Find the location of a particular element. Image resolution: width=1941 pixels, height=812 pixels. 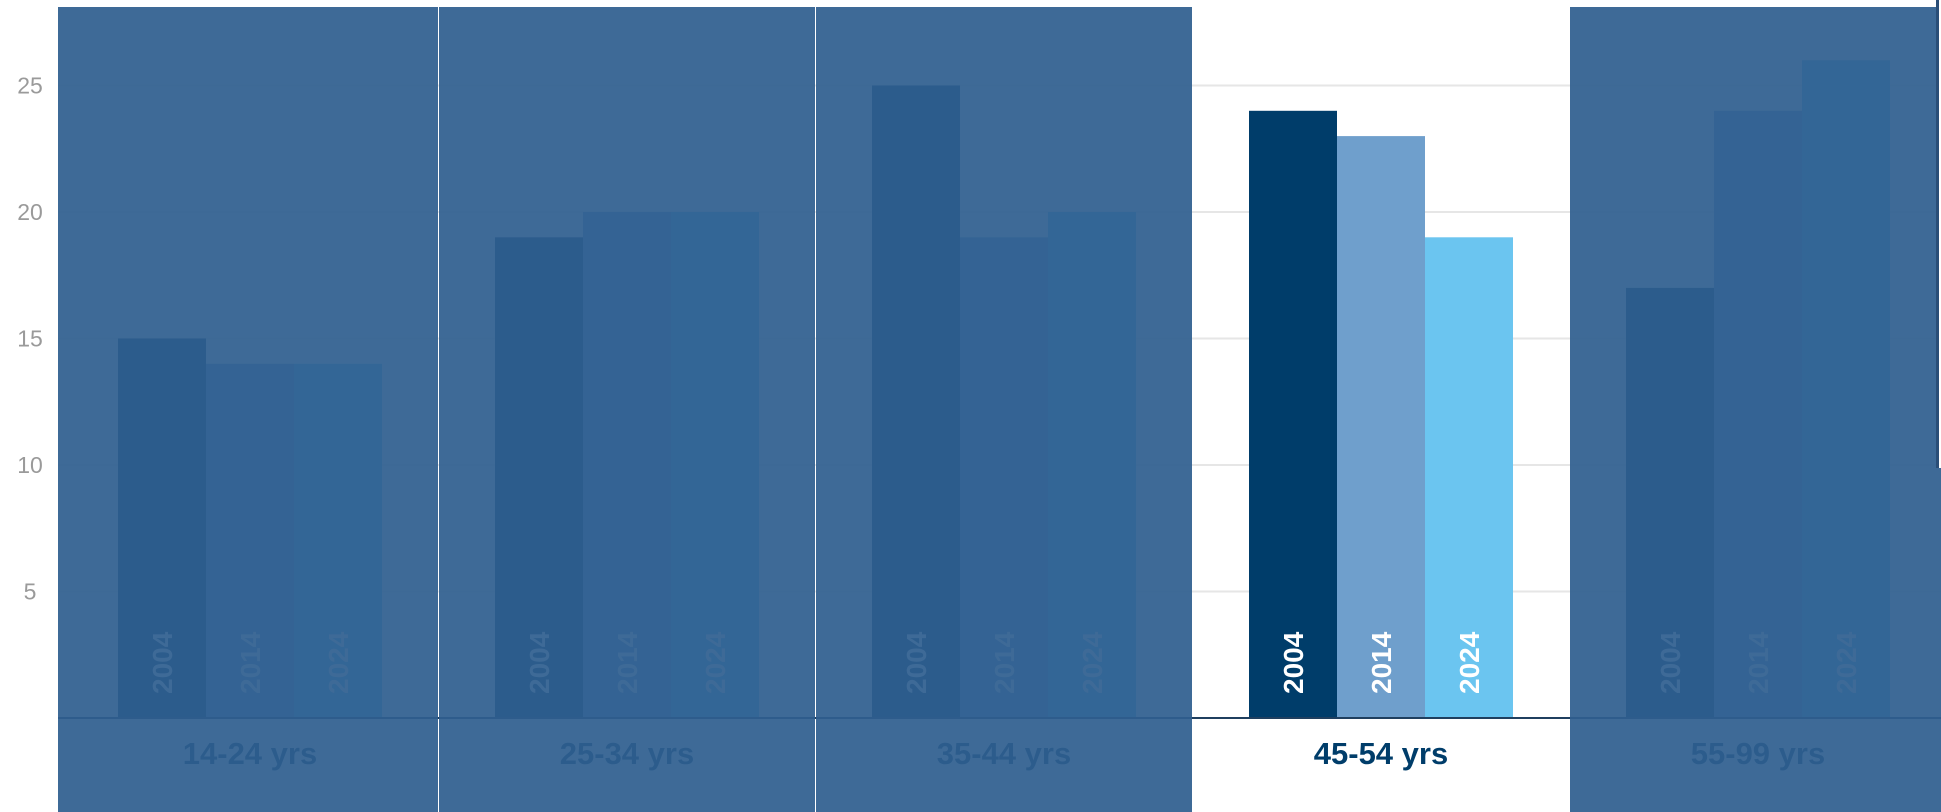

bar-label: 2014 is located at coordinates (1381, 662).